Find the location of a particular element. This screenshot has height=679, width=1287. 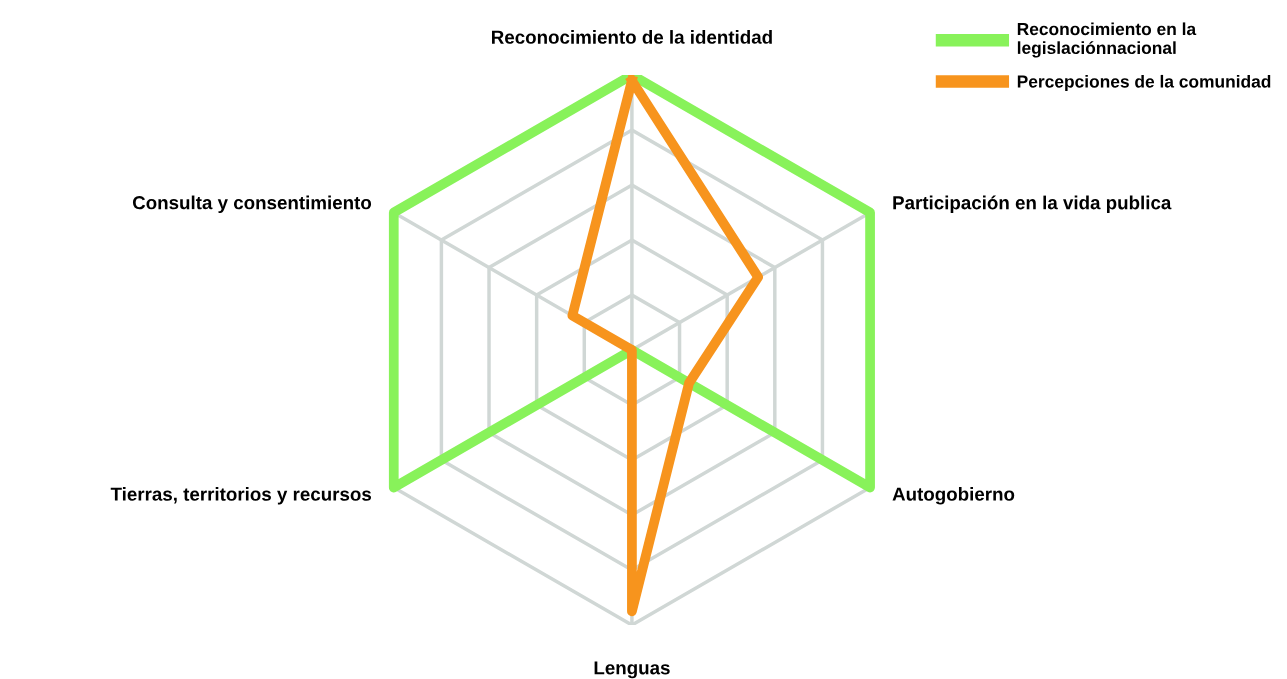

spoke-label: Consulta y consentimiento is located at coordinates (252, 204).